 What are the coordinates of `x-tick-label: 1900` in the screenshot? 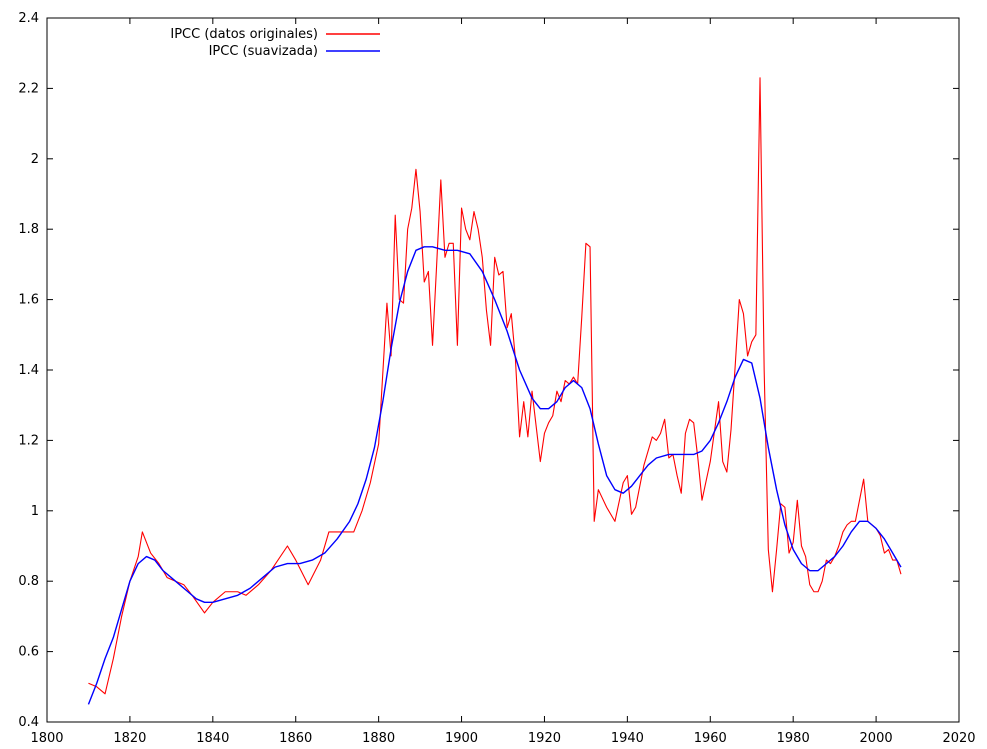 It's located at (461, 738).